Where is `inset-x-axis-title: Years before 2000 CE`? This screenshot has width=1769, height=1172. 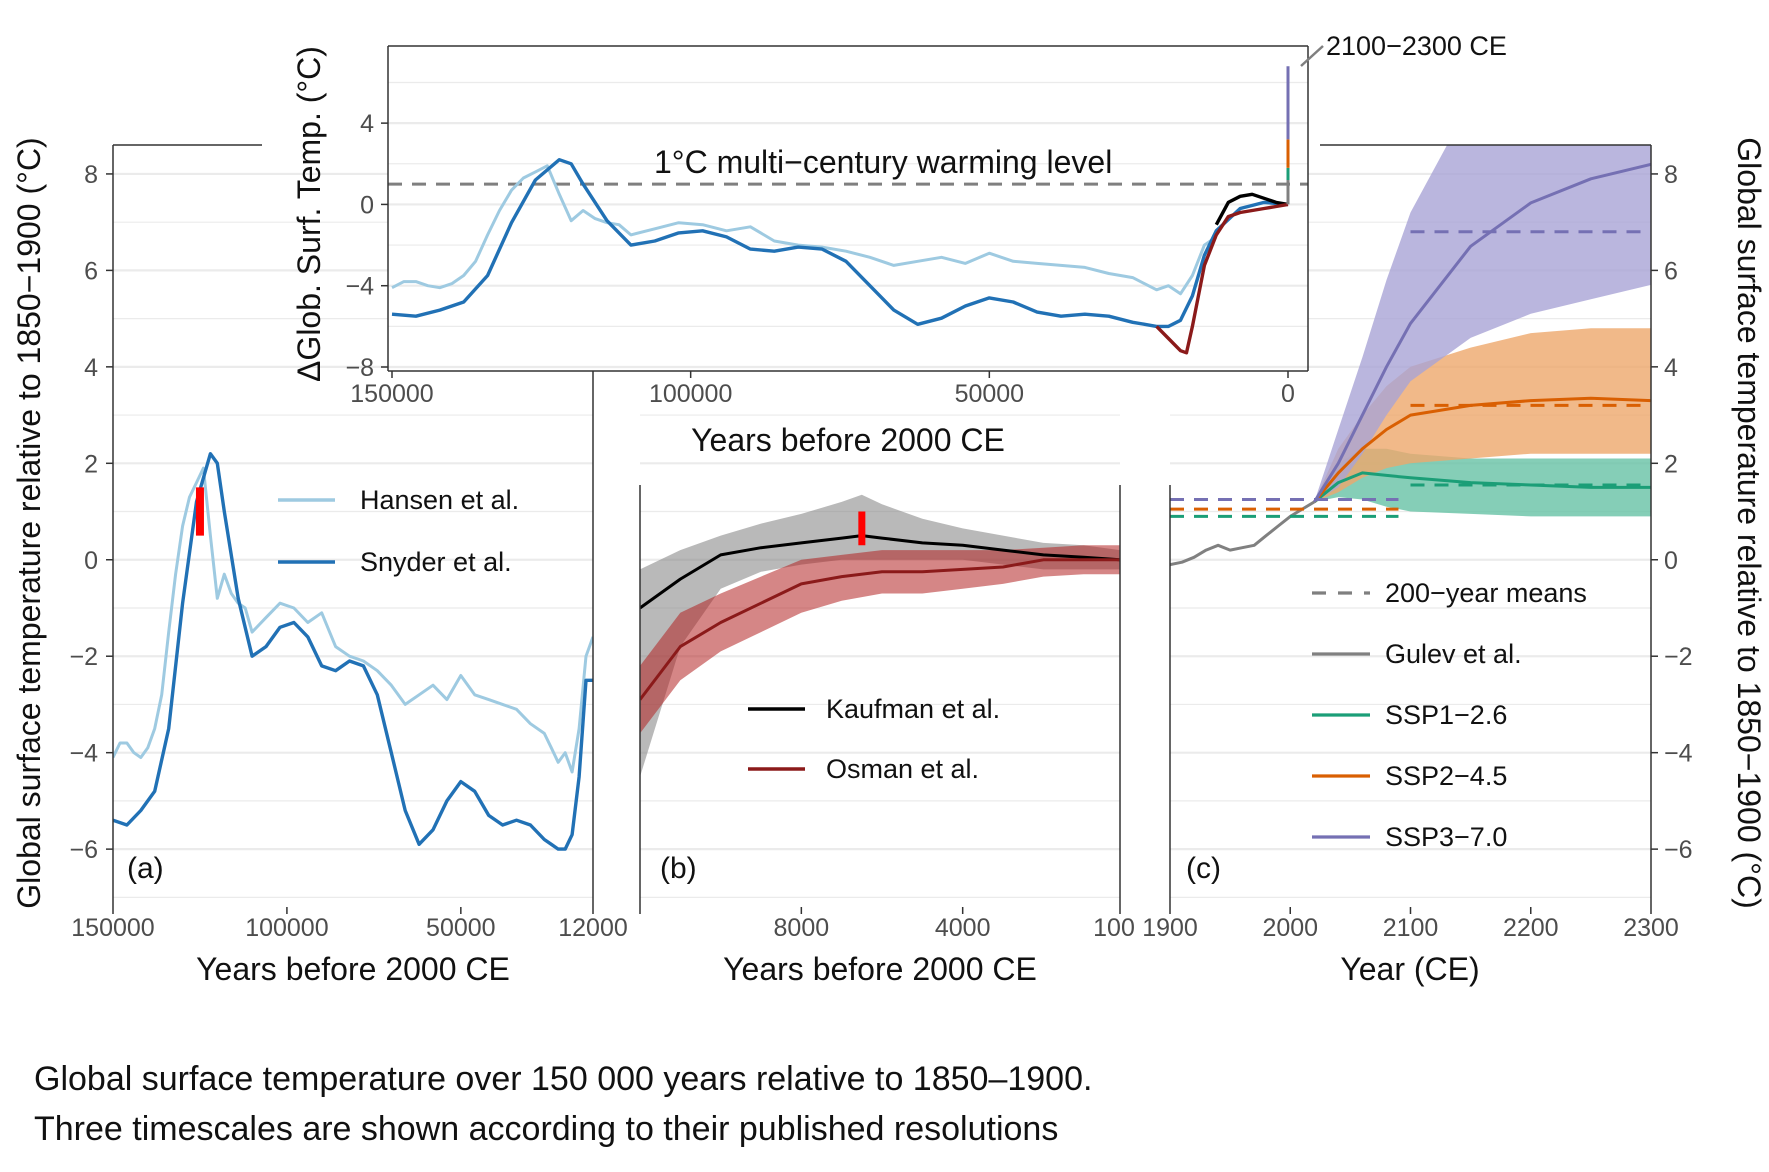 inset-x-axis-title: Years before 2000 CE is located at coordinates (848, 440).